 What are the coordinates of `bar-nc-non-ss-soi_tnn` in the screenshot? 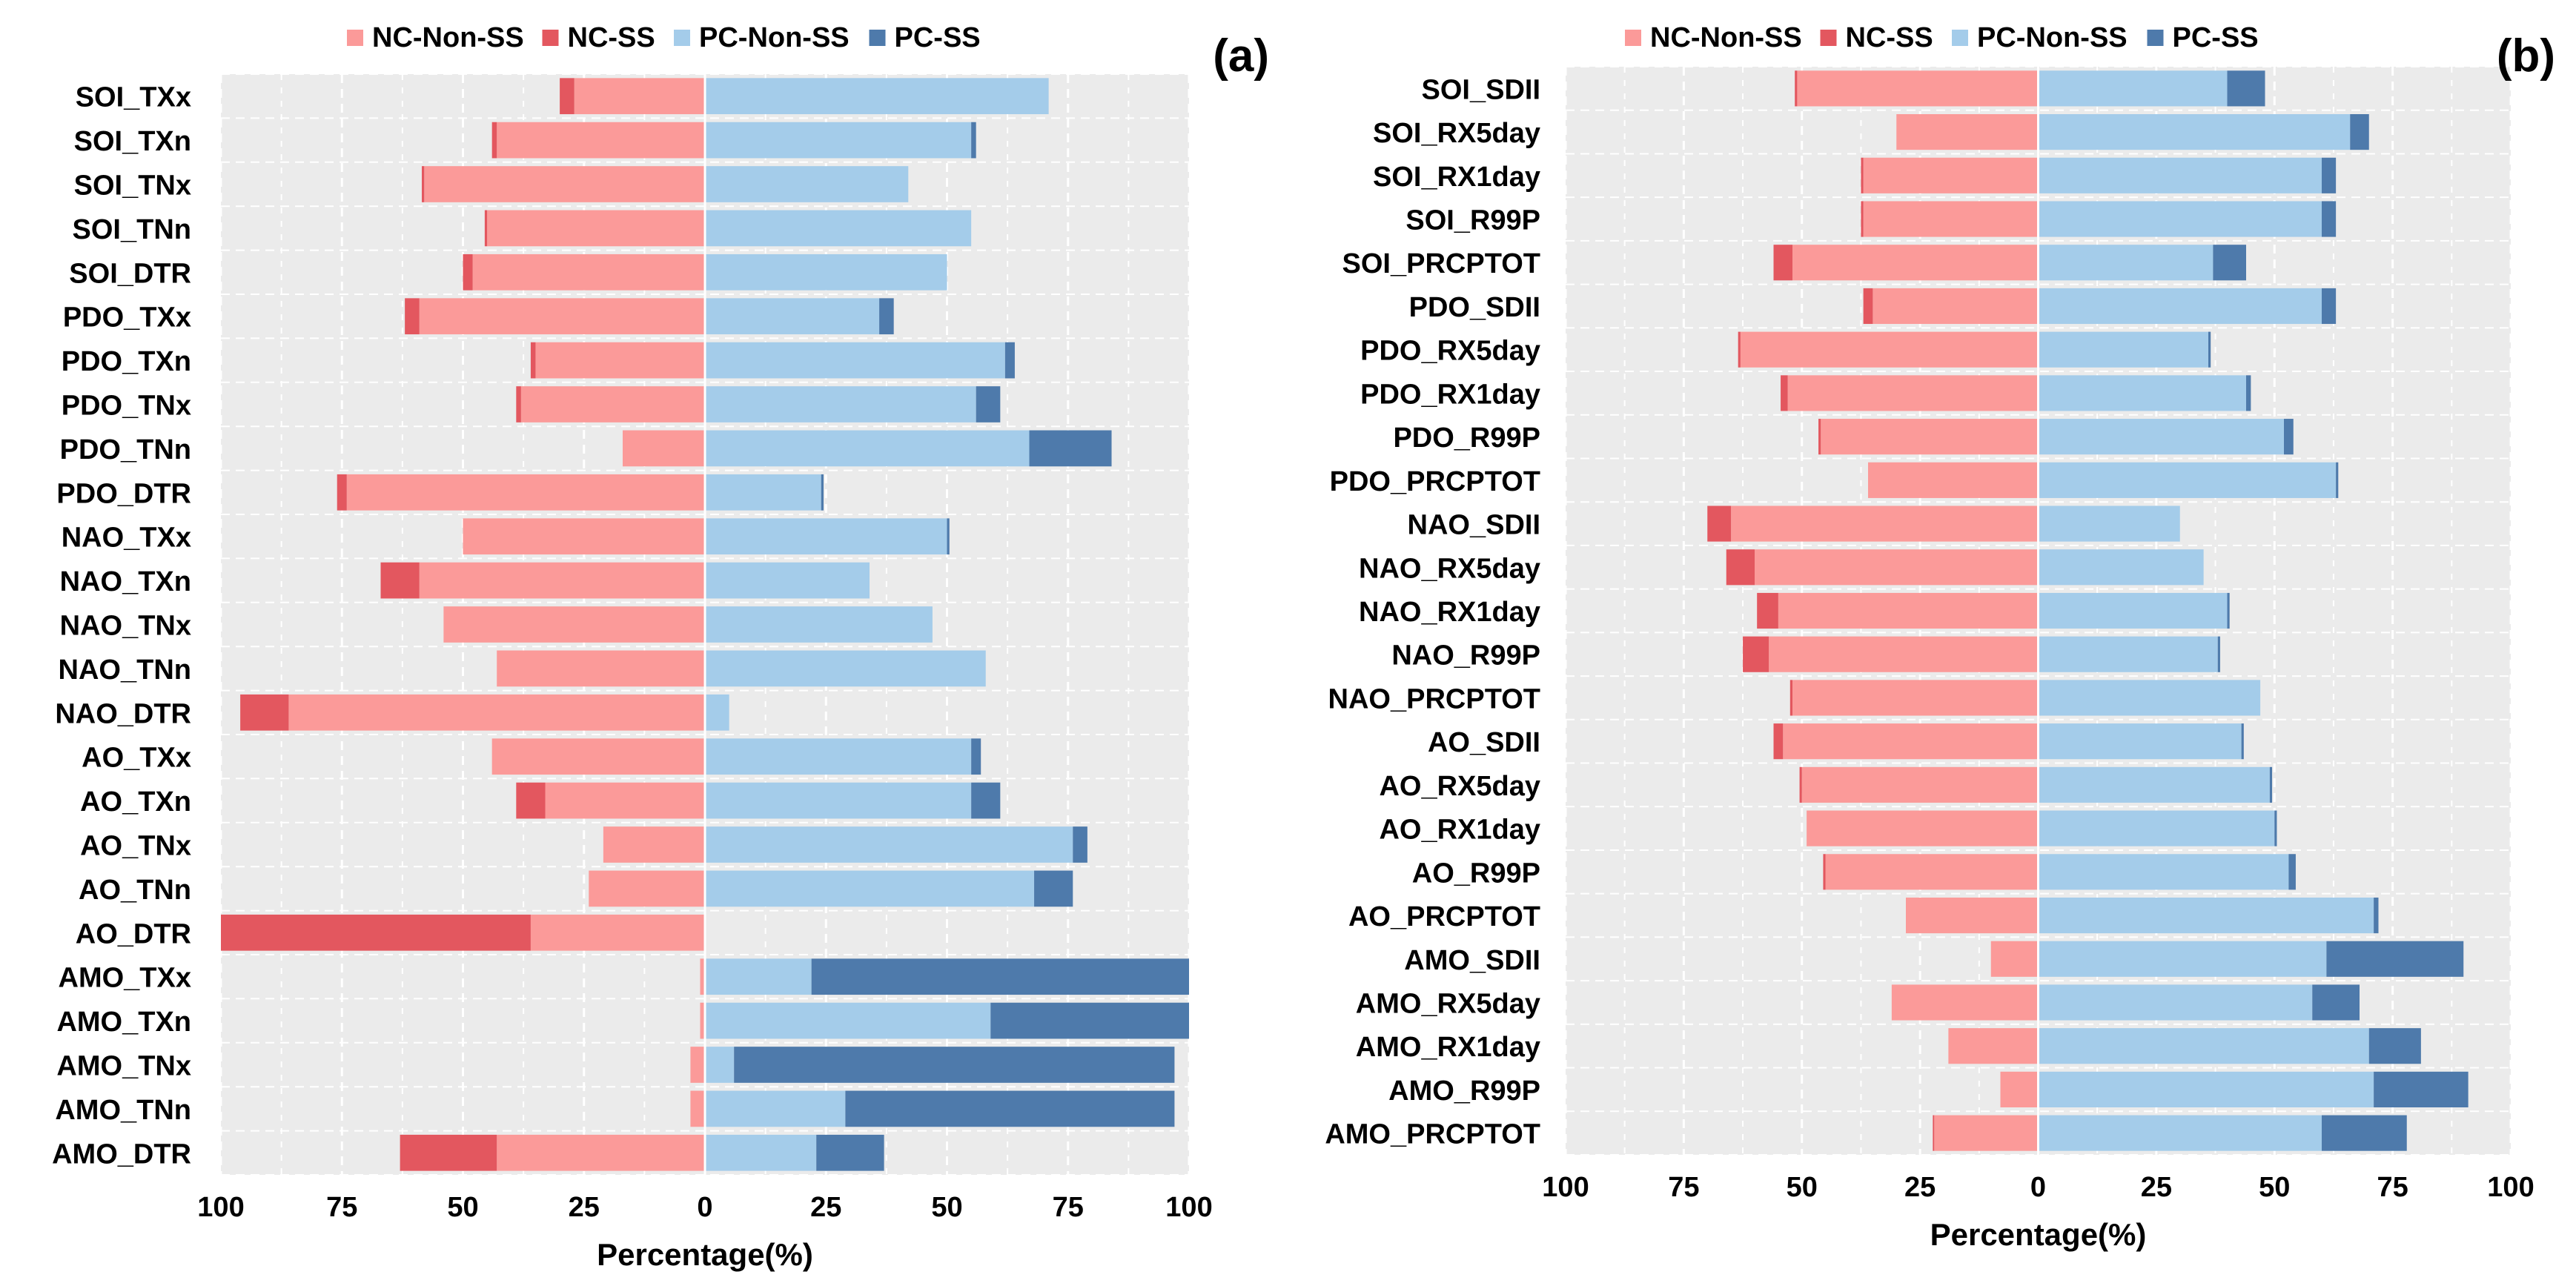 It's located at (596, 229).